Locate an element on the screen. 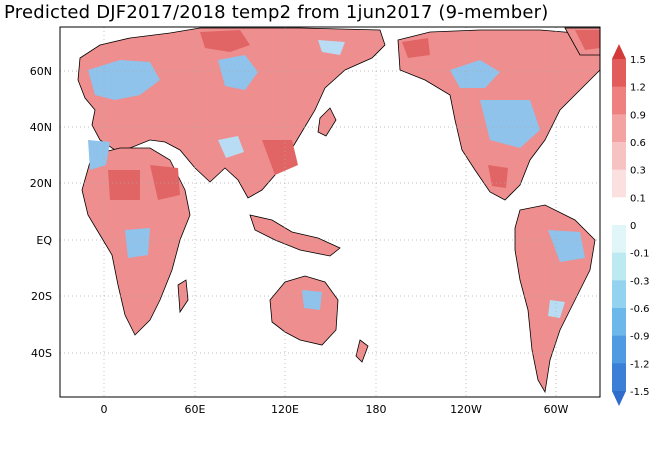 This screenshot has width=660, height=450. lon-label-120w: 120W is located at coordinates (466, 409).